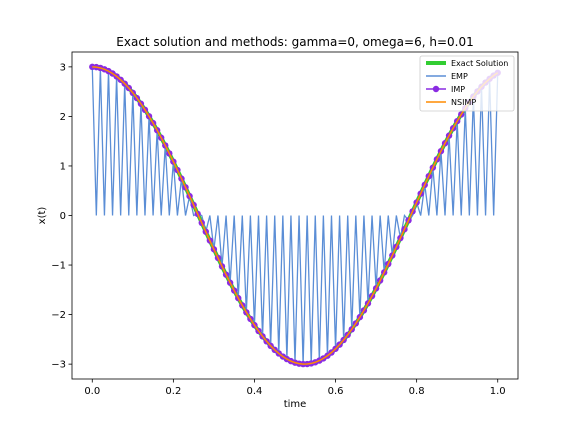 Image resolution: width=576 pixels, height=432 pixels. What do you see at coordinates (295, 388) in the screenshot?
I see `x-axis-ticks: 0.0 0.2 0.4 0.6 0.8 1.0` at bounding box center [295, 388].